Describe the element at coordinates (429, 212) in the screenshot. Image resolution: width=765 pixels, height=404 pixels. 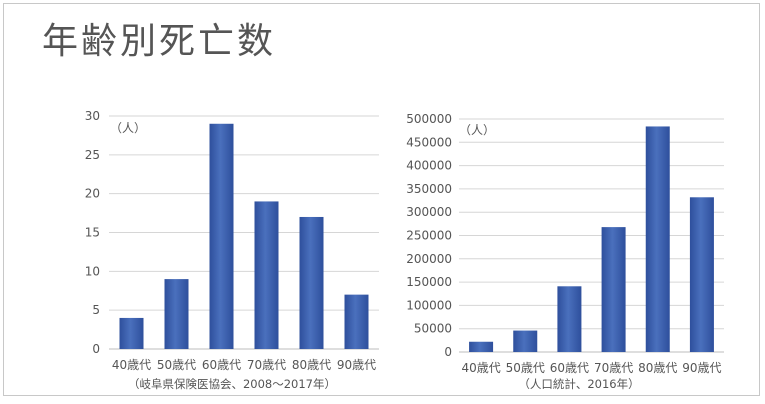
I see `y-tick-label: 300000` at that location.